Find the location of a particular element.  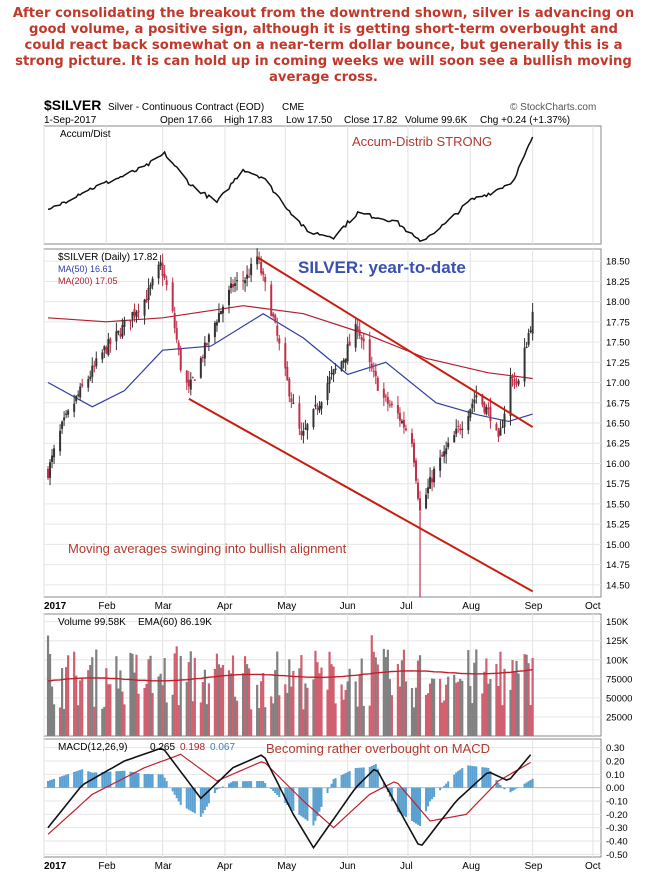

volume-tick-label: 100K is located at coordinates (617, 660).